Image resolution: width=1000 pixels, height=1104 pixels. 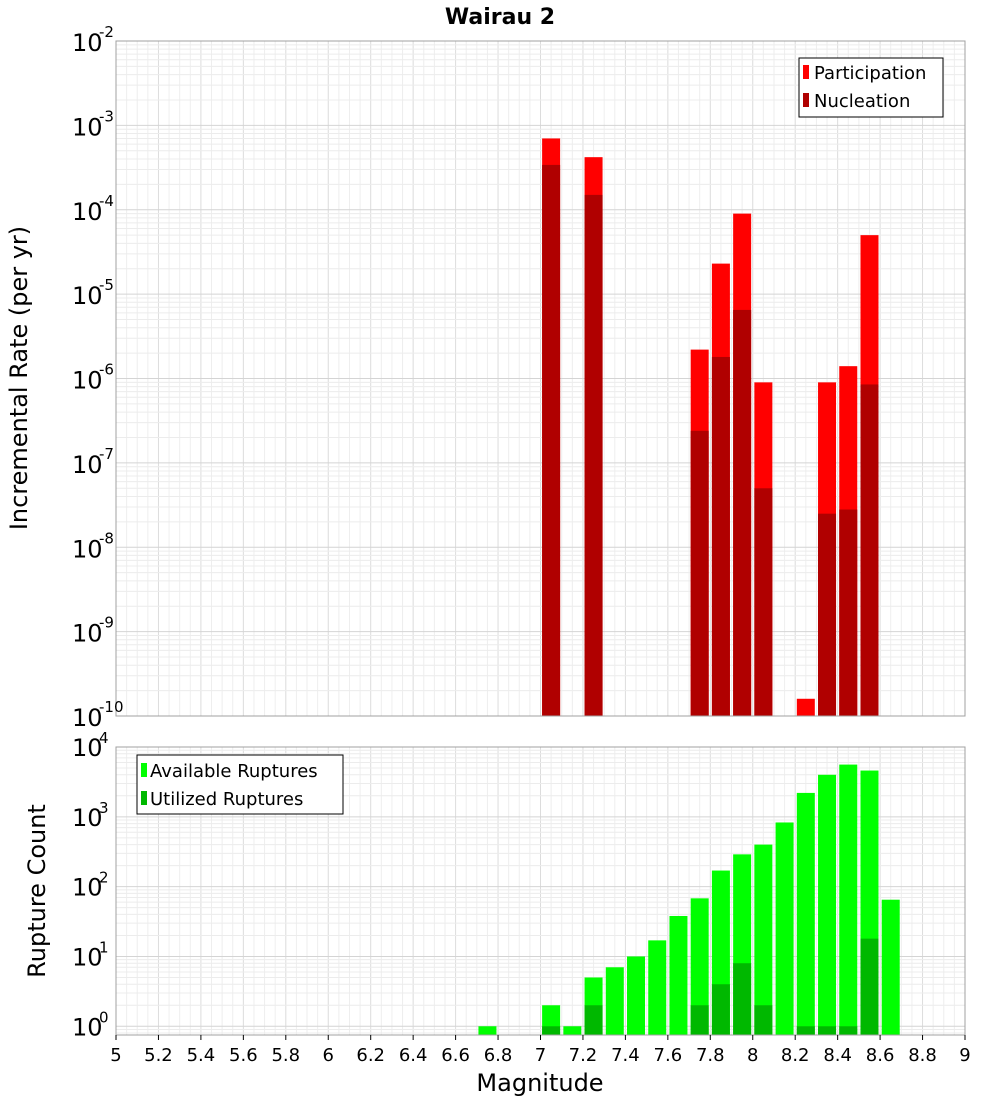 I want to click on bottom-y-tick-exponent: 2, so click(x=104, y=878).